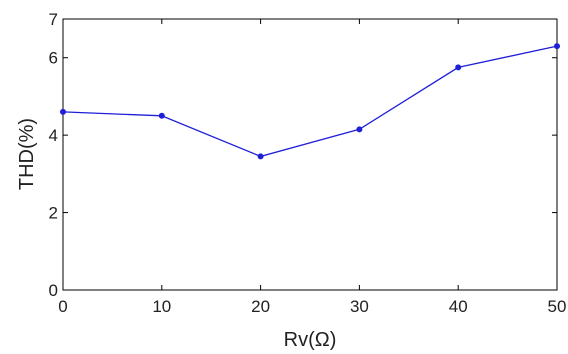 Image resolution: width=568 pixels, height=354 pixels. What do you see at coordinates (458, 306) in the screenshot?
I see `x-tick-label: 40` at bounding box center [458, 306].